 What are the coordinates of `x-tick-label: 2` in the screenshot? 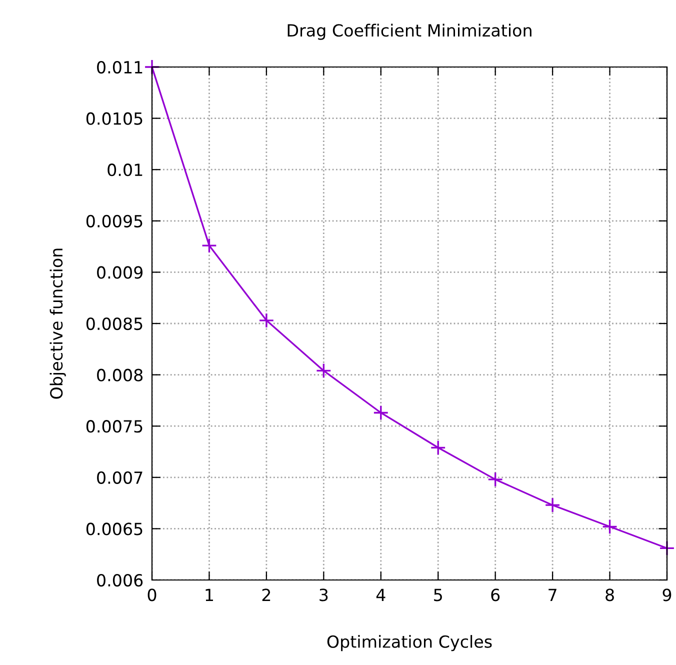 It's located at (266, 594).